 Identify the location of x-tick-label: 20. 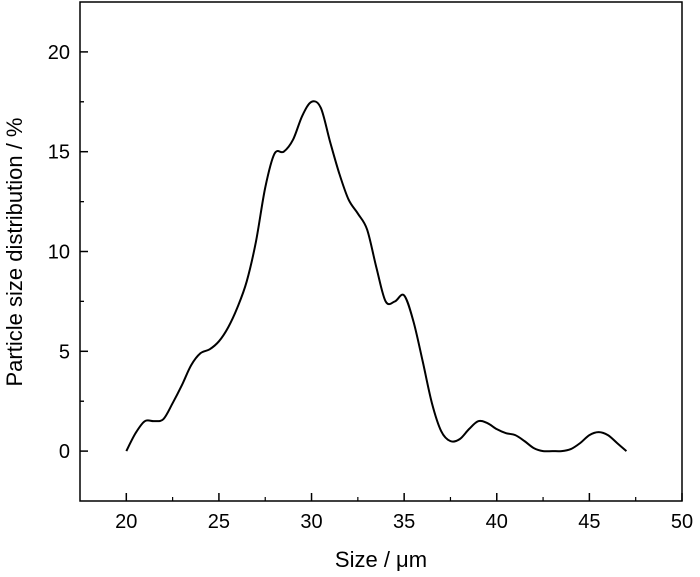
(126, 522).